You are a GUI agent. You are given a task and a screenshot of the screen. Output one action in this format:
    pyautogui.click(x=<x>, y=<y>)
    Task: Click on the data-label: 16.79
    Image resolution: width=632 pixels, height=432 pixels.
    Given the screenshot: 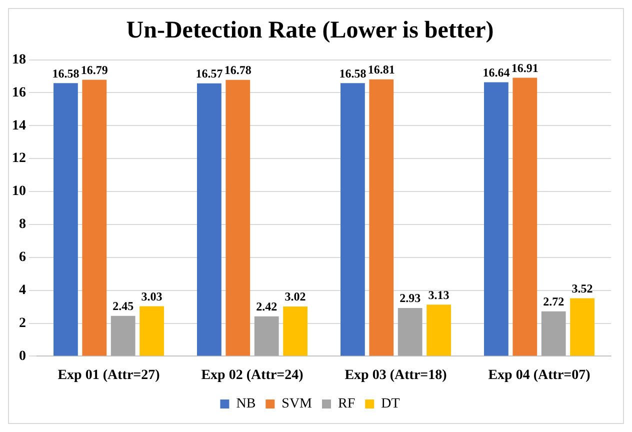 What is the action you would take?
    pyautogui.click(x=94, y=69)
    